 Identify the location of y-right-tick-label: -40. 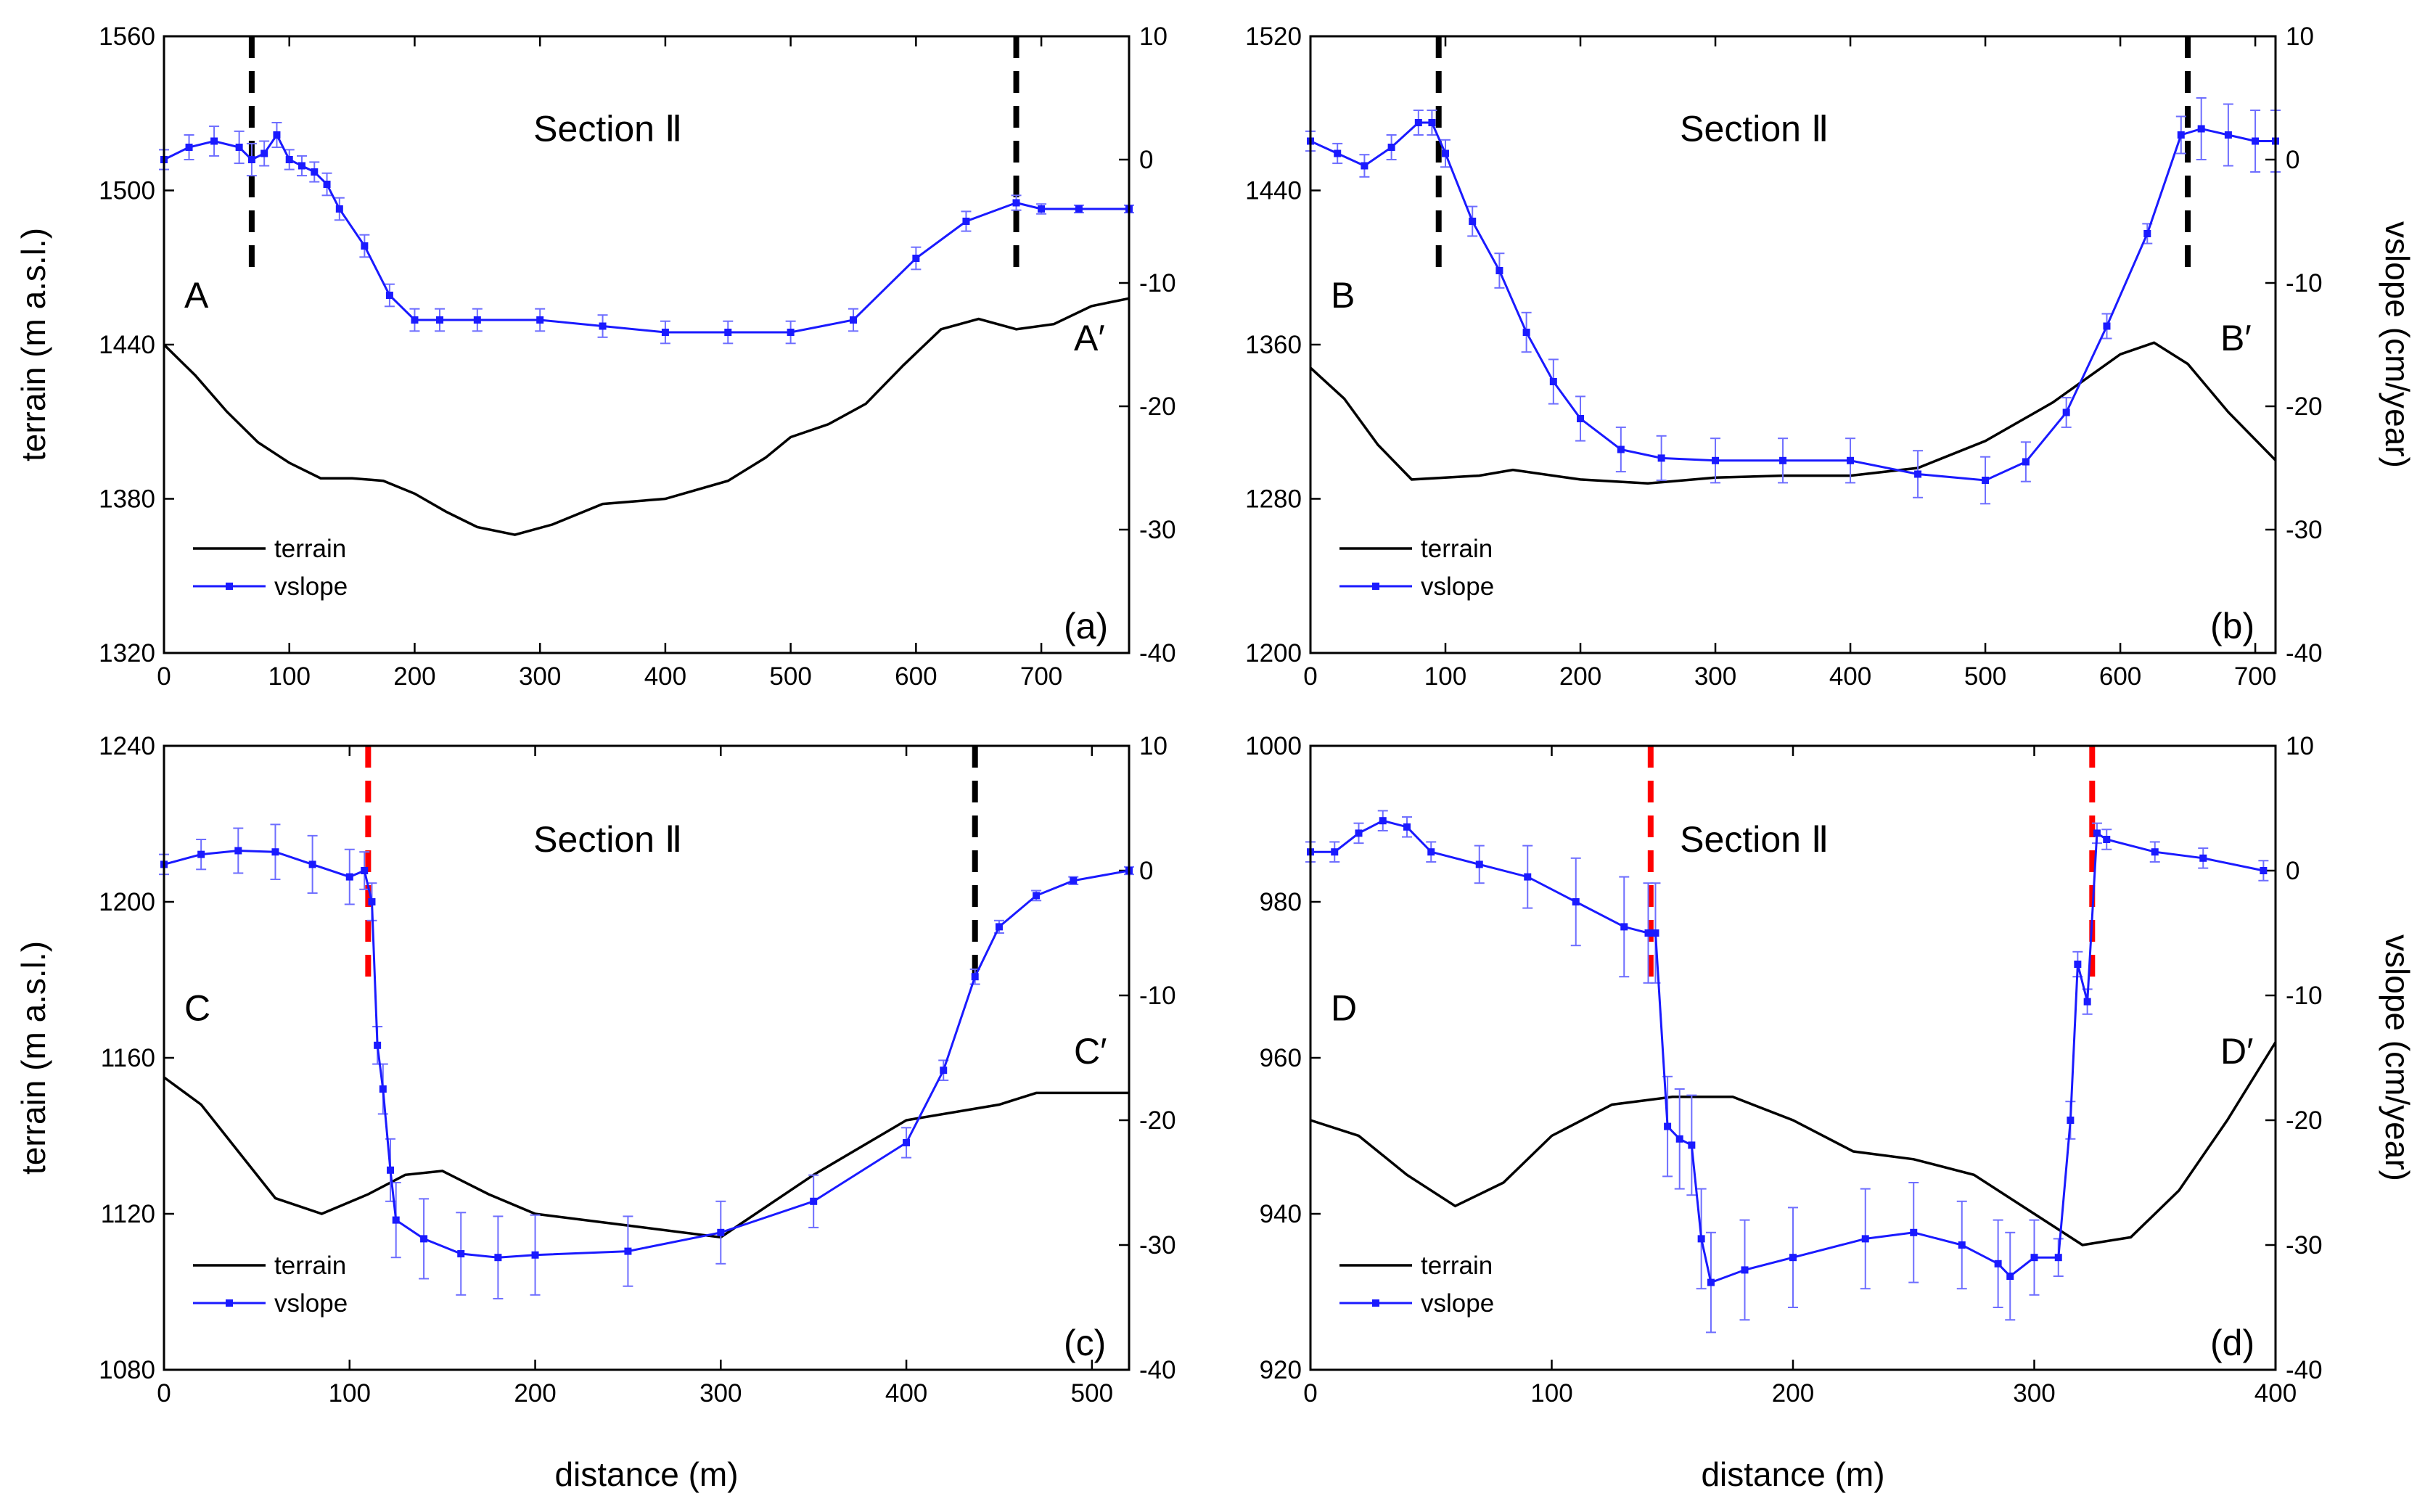
(2304, 1370).